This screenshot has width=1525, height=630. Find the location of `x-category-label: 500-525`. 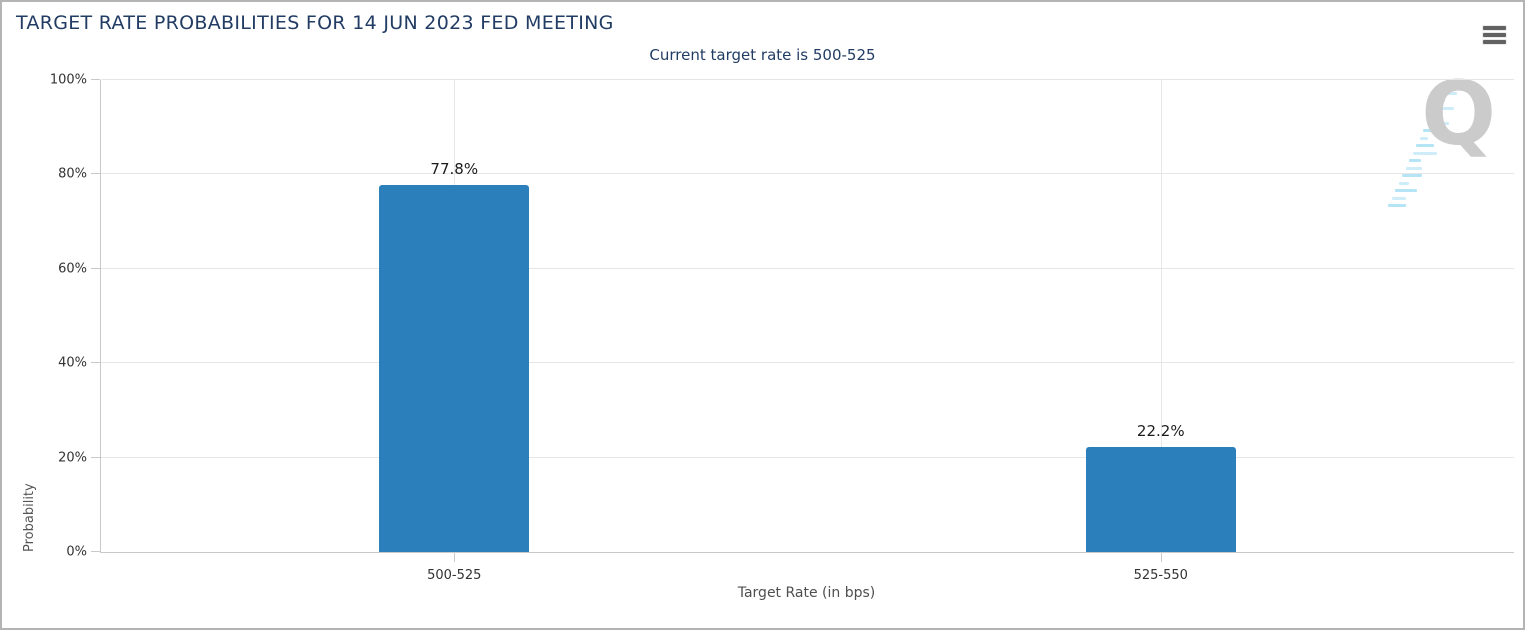

x-category-label: 500-525 is located at coordinates (454, 575).